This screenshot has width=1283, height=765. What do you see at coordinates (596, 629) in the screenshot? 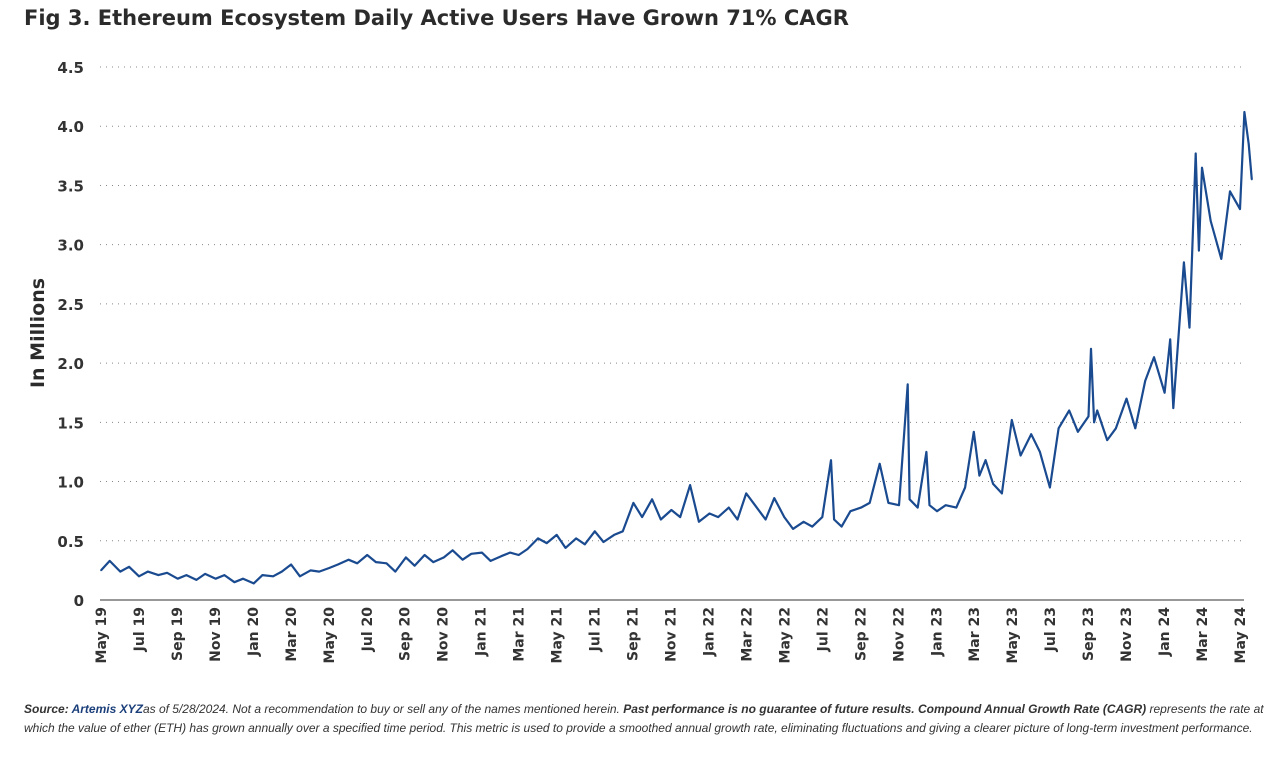
I see `x-tick-label: Jul 21` at bounding box center [596, 629].